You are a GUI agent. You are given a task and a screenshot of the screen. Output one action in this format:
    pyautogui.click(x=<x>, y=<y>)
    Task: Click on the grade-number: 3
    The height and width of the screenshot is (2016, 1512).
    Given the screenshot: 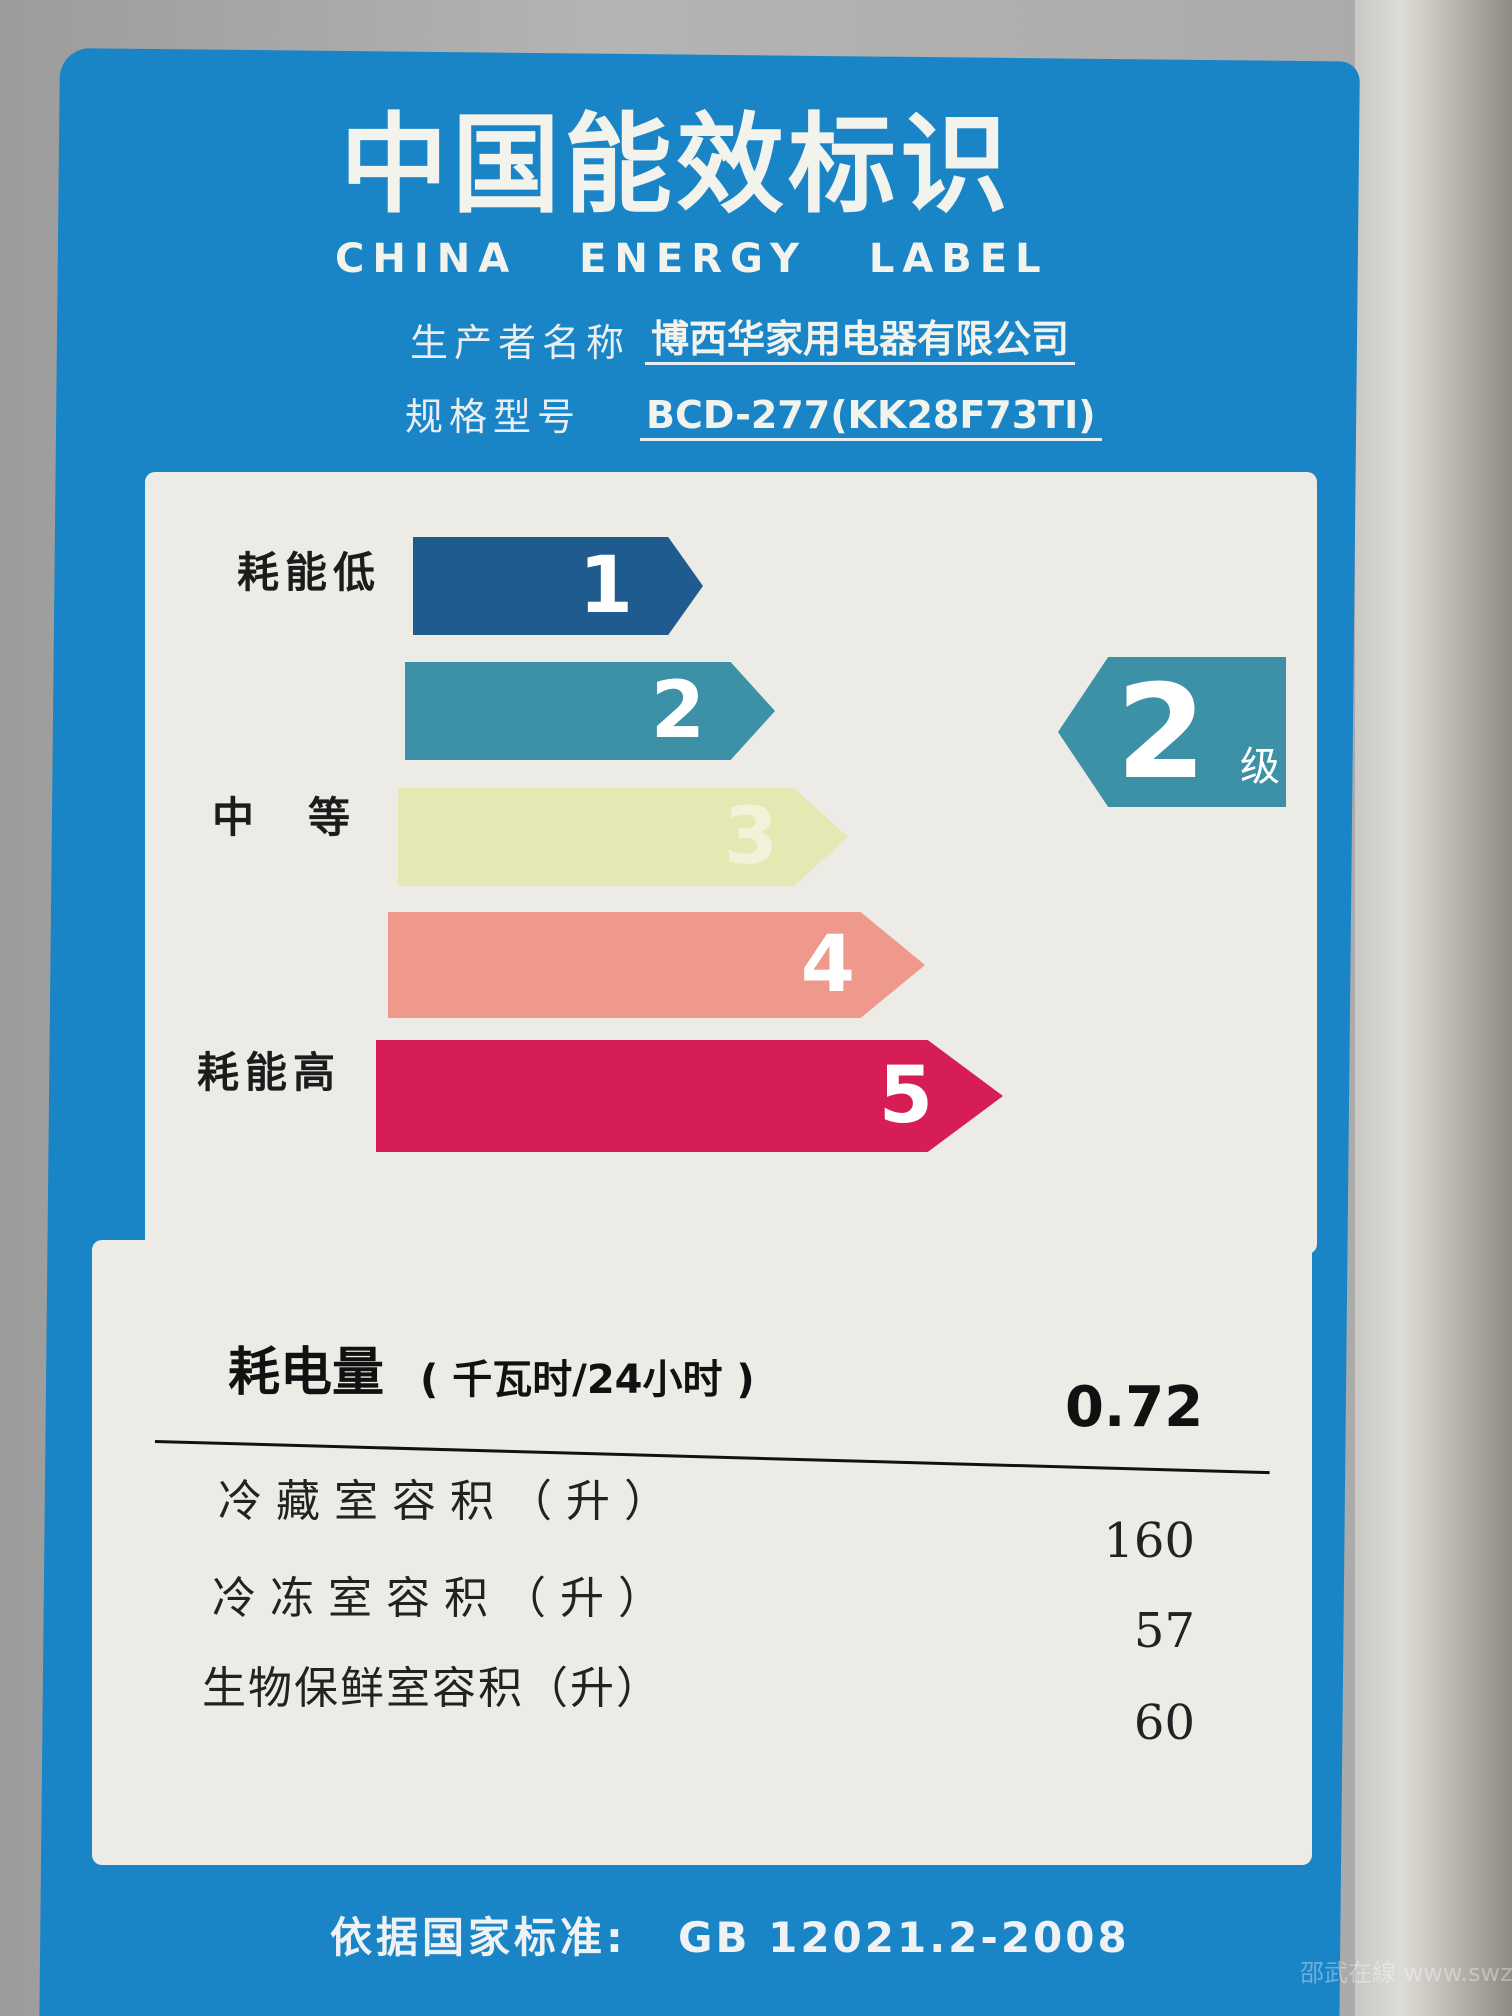 What is the action you would take?
    pyautogui.click(x=750, y=837)
    